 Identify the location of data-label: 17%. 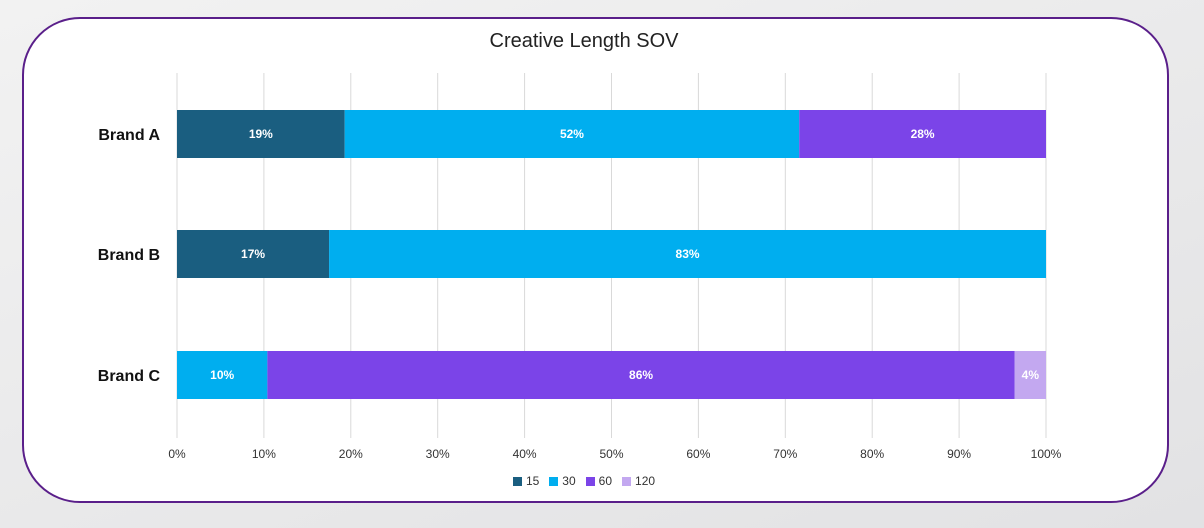
(253, 254).